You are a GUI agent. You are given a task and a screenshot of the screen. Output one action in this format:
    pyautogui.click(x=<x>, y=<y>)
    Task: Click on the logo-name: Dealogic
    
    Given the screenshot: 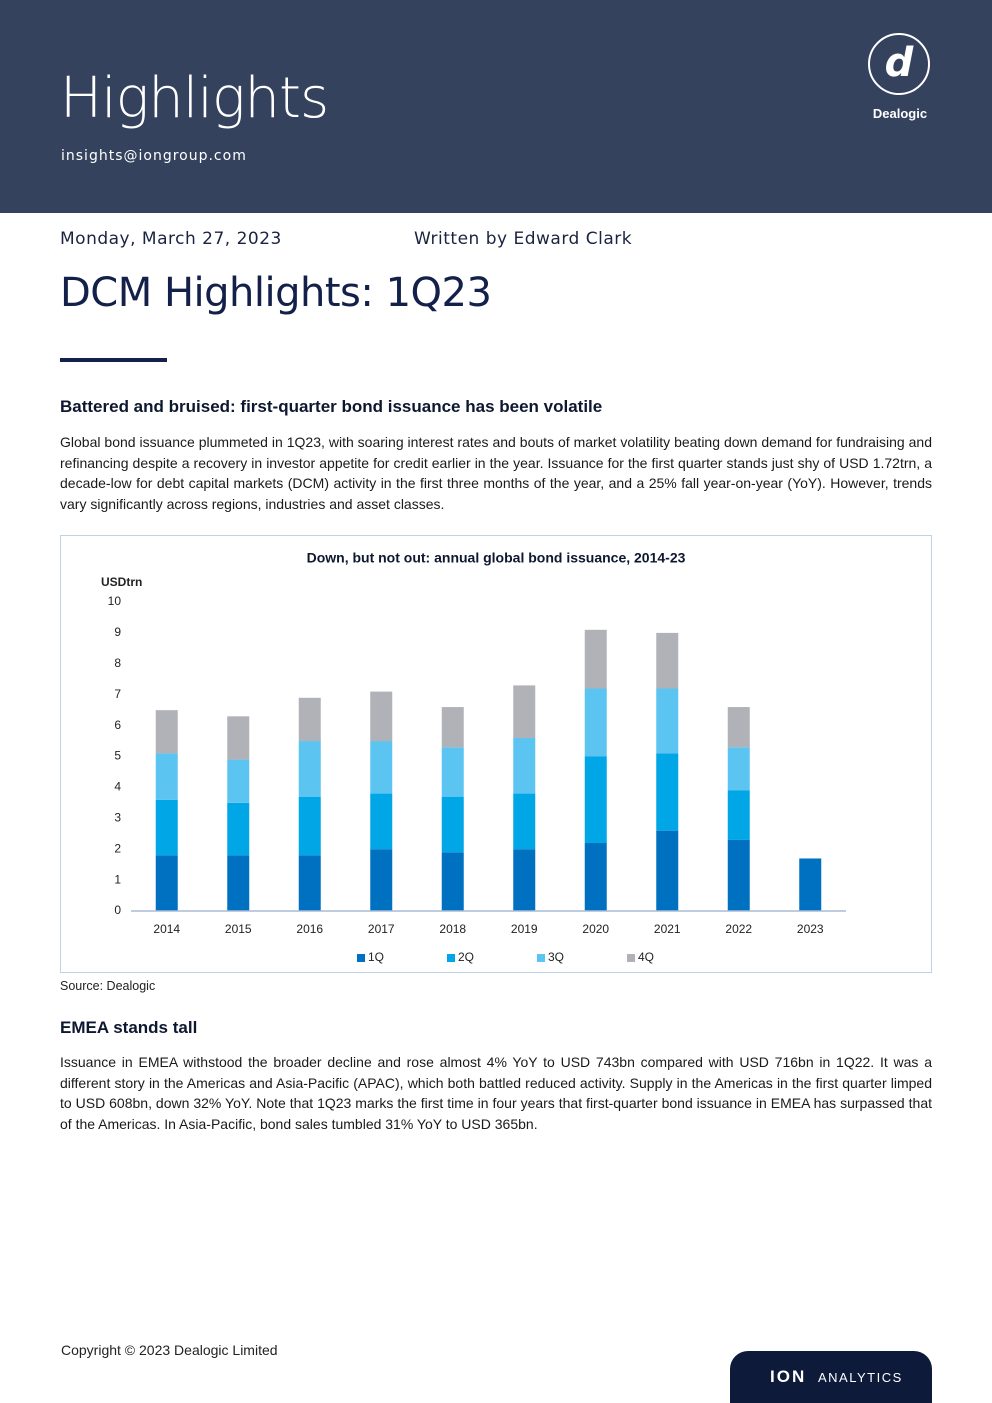 What is the action you would take?
    pyautogui.click(x=900, y=113)
    